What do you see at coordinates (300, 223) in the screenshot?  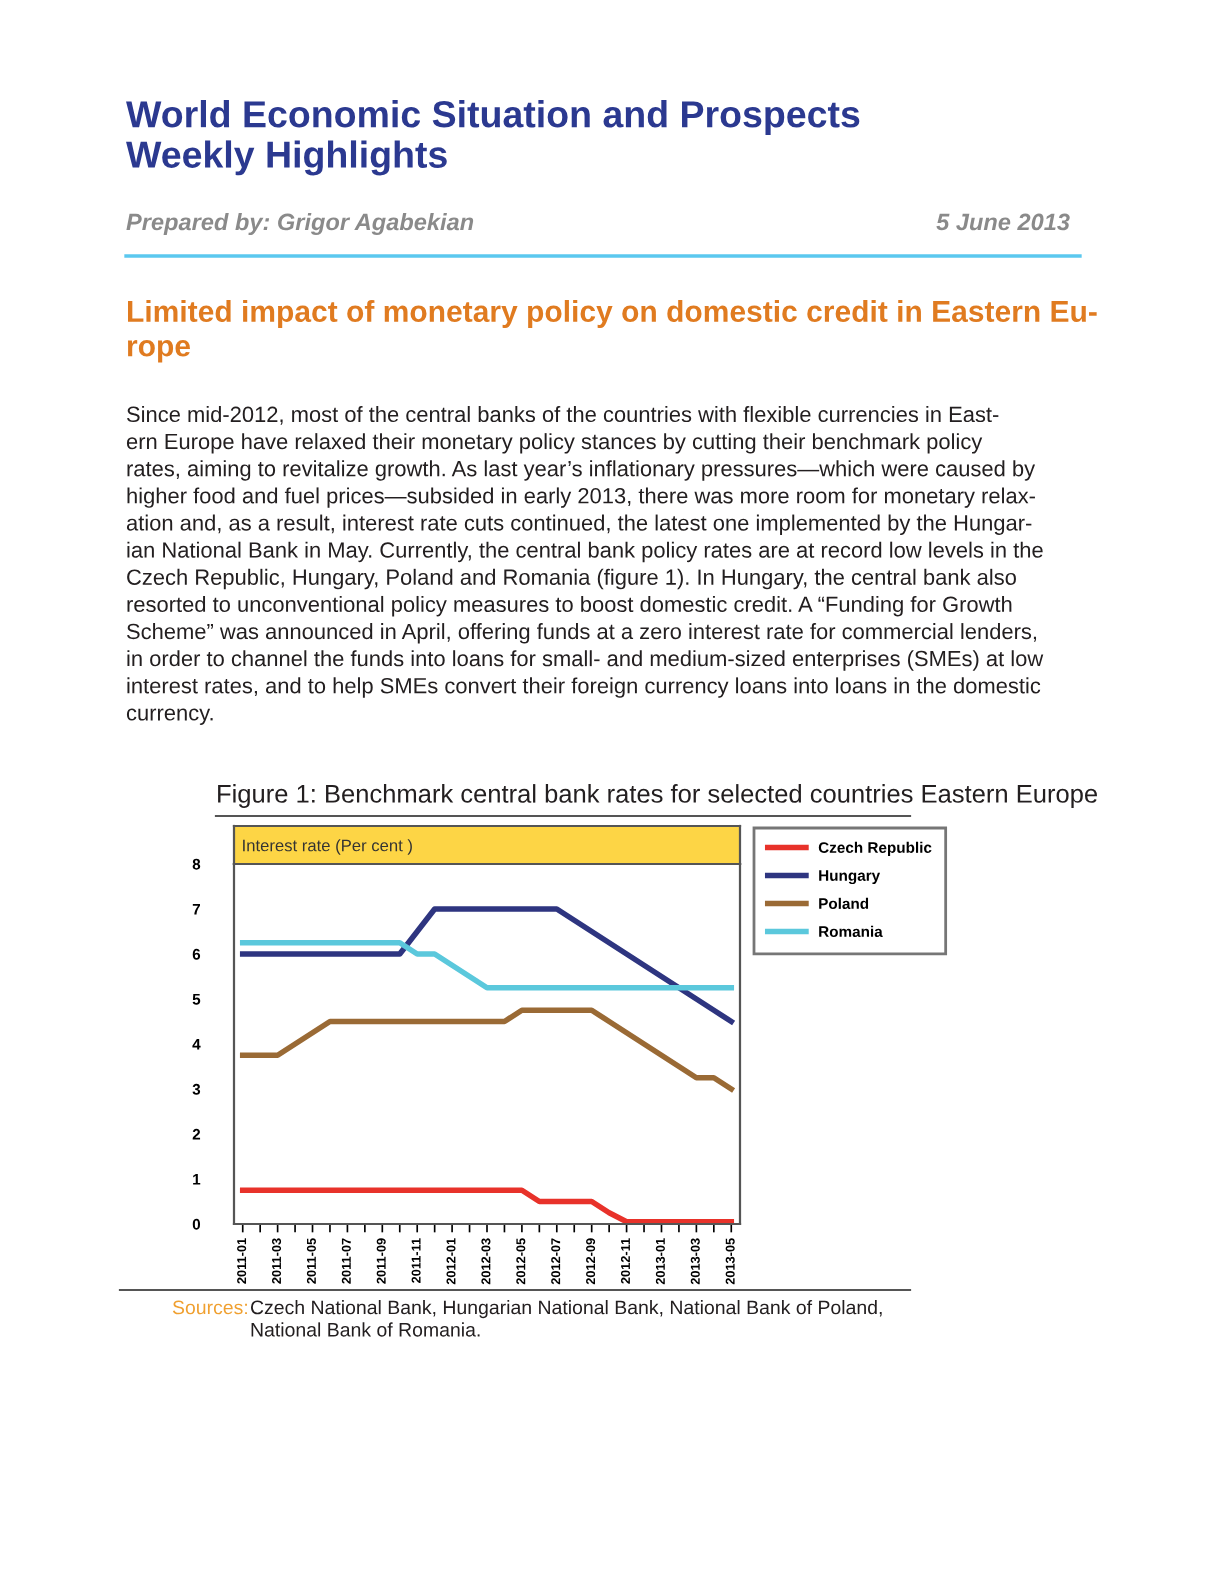 I see `text: Prepared by: Grigor Agabekian` at bounding box center [300, 223].